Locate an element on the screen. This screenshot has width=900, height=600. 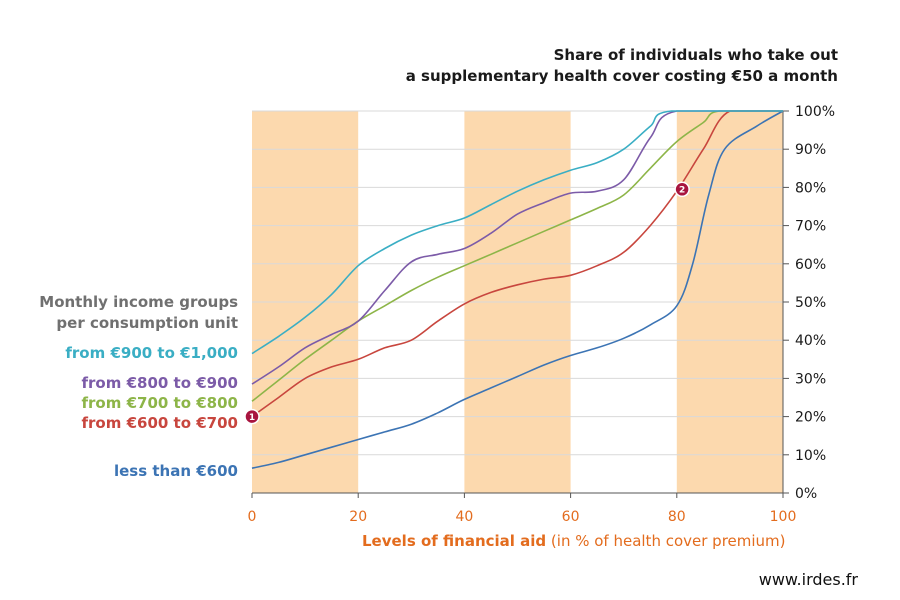
y-tick-label-0: 0% is located at coordinates (806, 494).